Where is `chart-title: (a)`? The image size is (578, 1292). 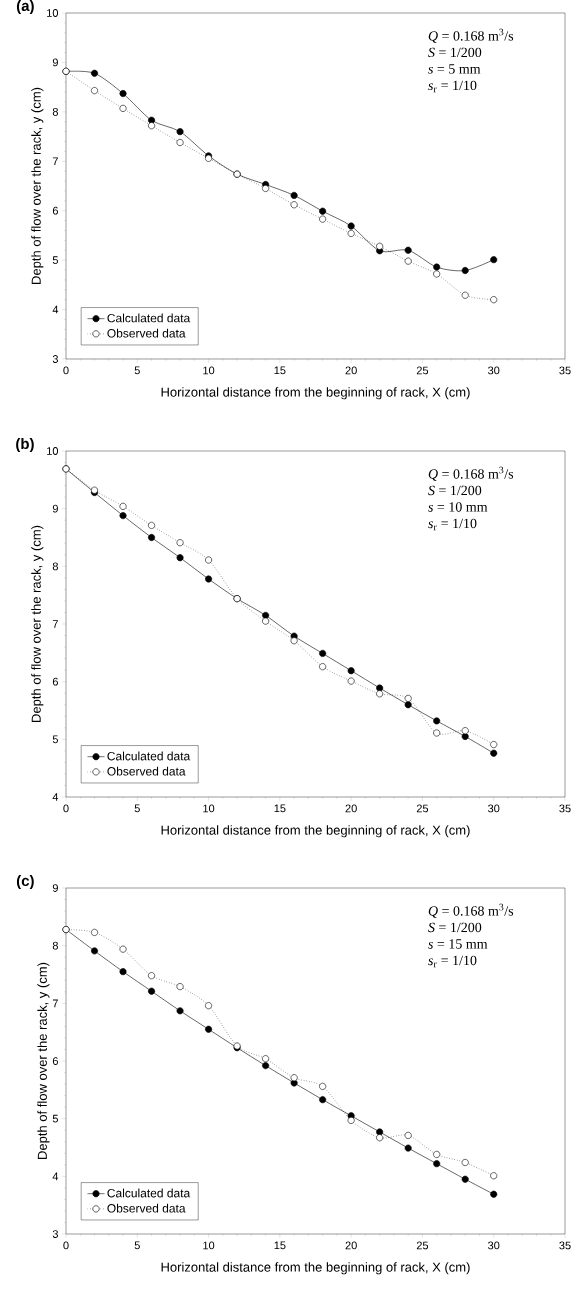
chart-title: (a) is located at coordinates (25, 7).